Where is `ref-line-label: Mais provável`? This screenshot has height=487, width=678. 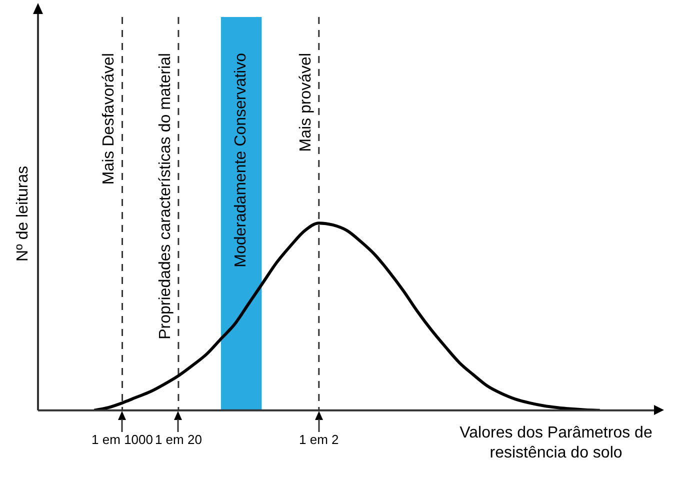
ref-line-label: Mais provável is located at coordinates (305, 102).